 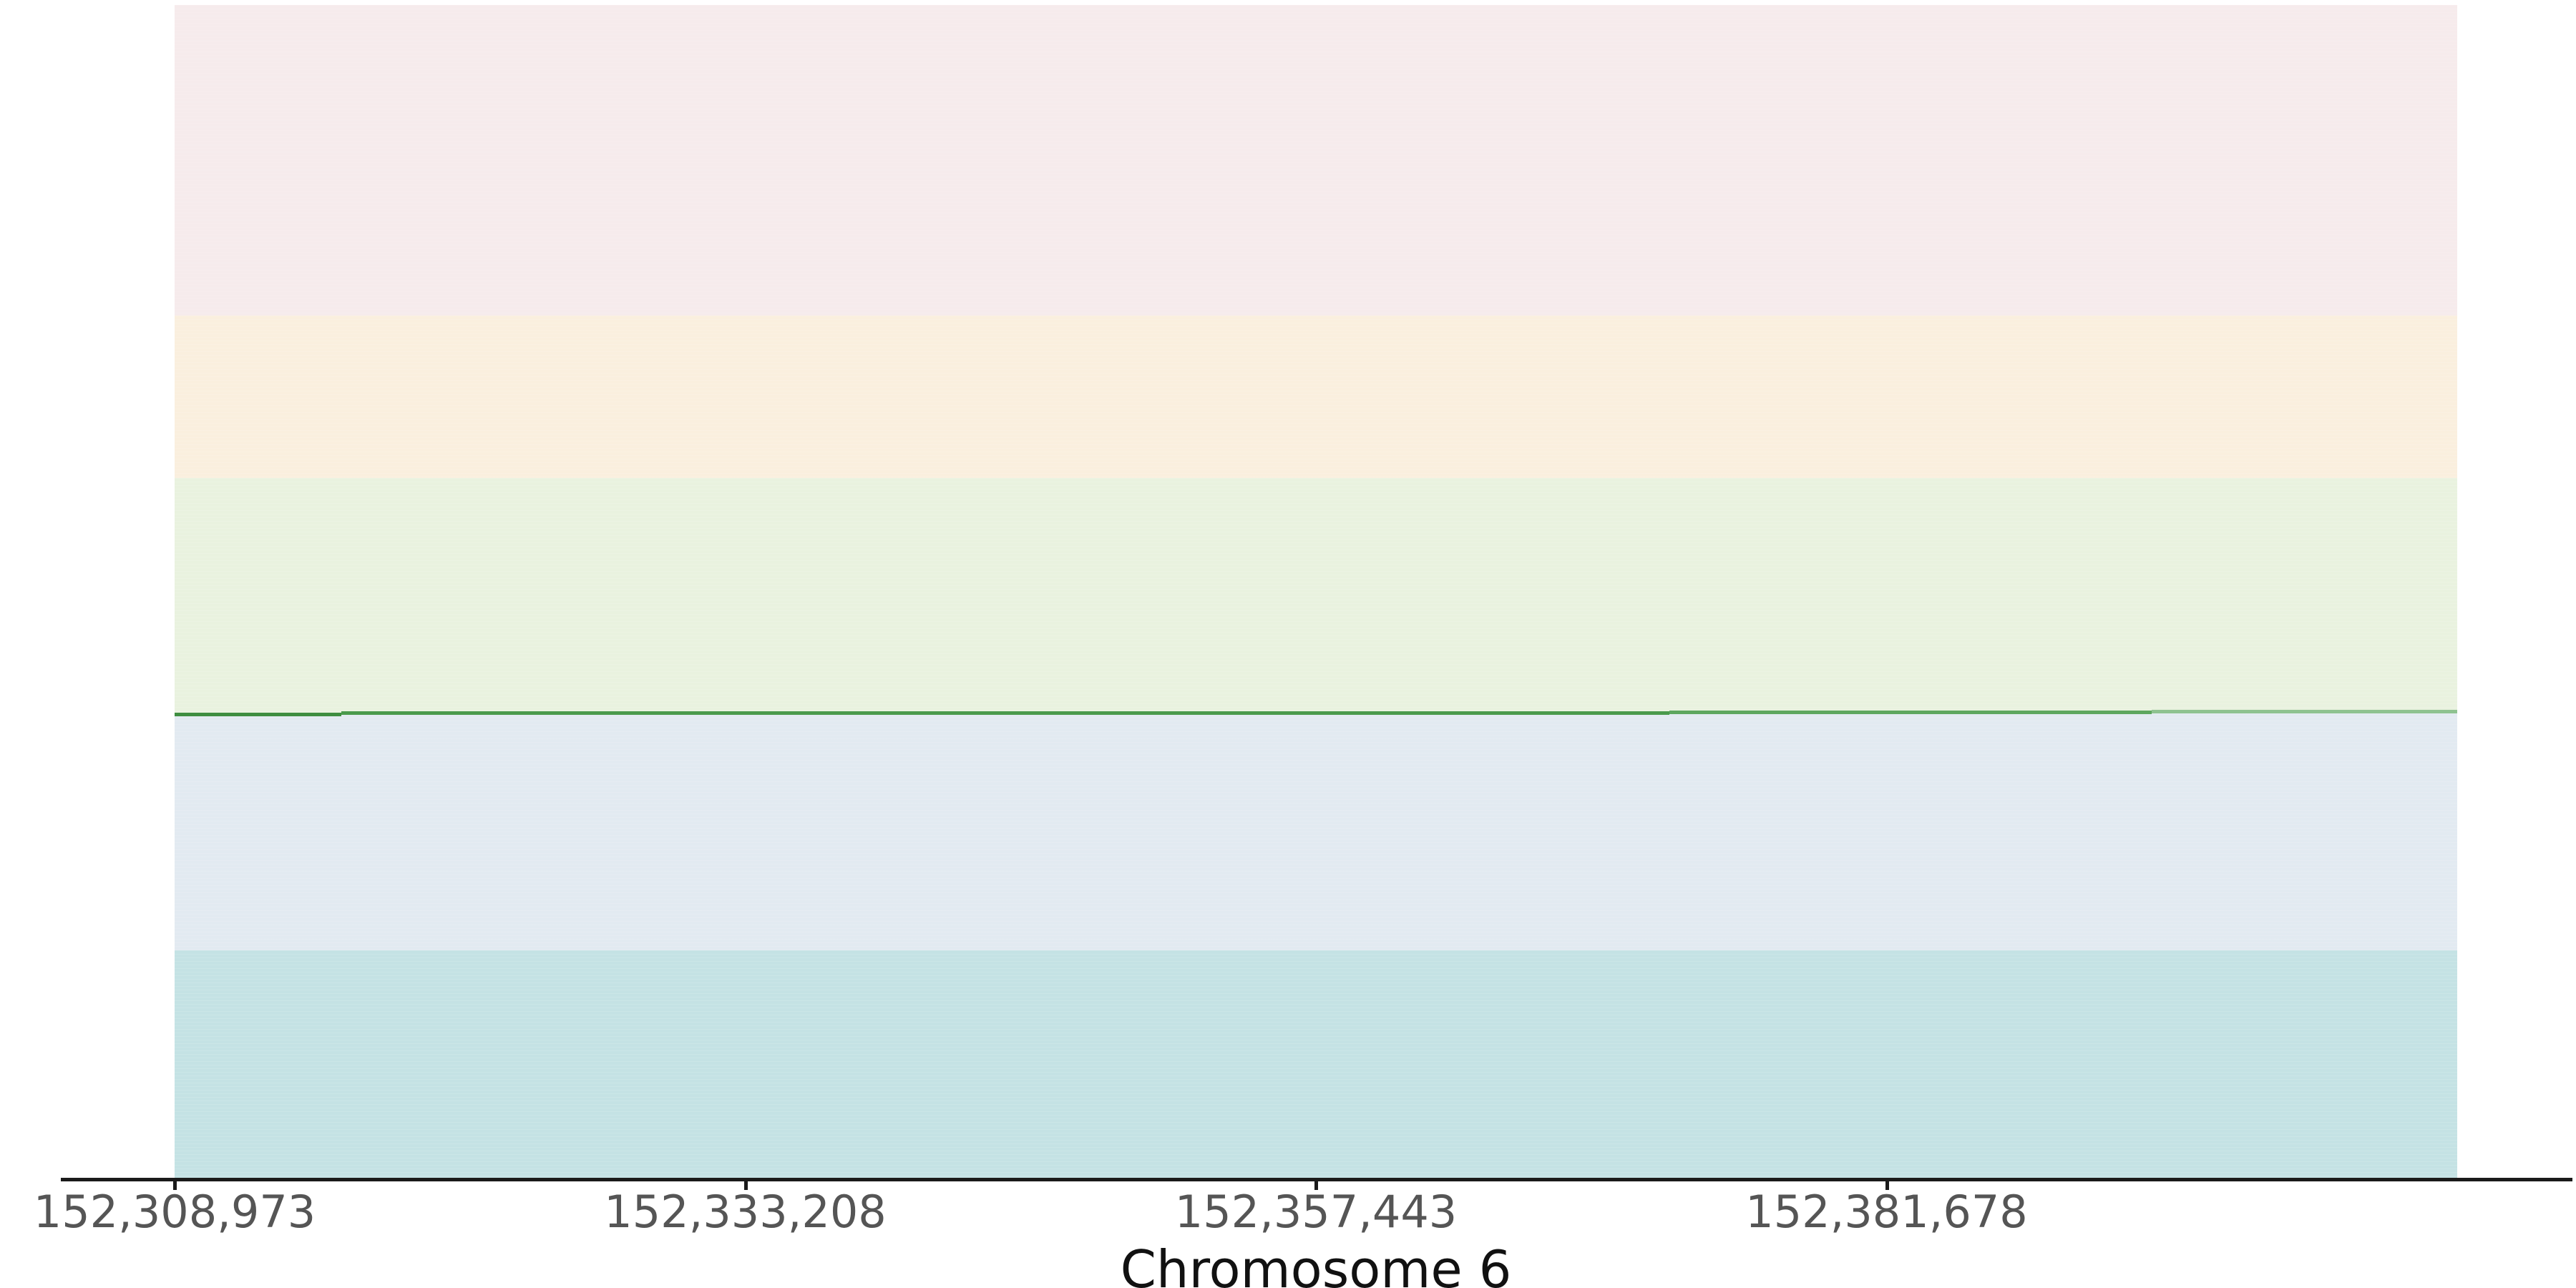 What do you see at coordinates (1316, 1263) in the screenshot?
I see `x-axis-title: Chromosome 6` at bounding box center [1316, 1263].